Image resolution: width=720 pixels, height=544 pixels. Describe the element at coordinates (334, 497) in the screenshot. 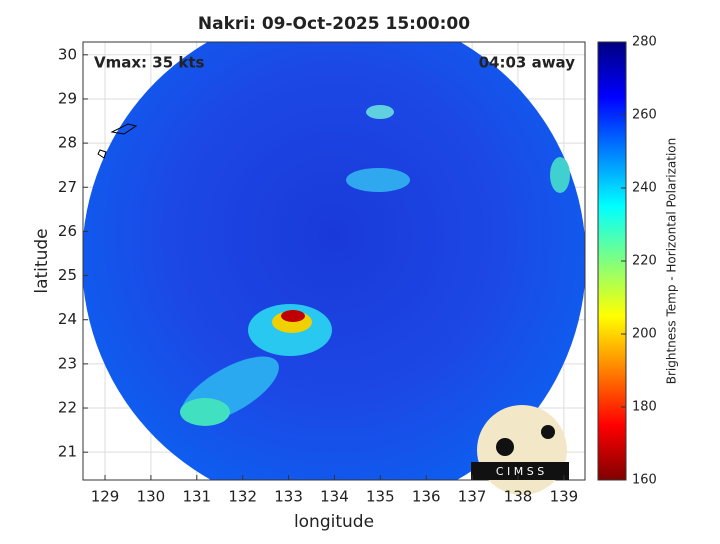

I see `x-tick-label: 134` at that location.